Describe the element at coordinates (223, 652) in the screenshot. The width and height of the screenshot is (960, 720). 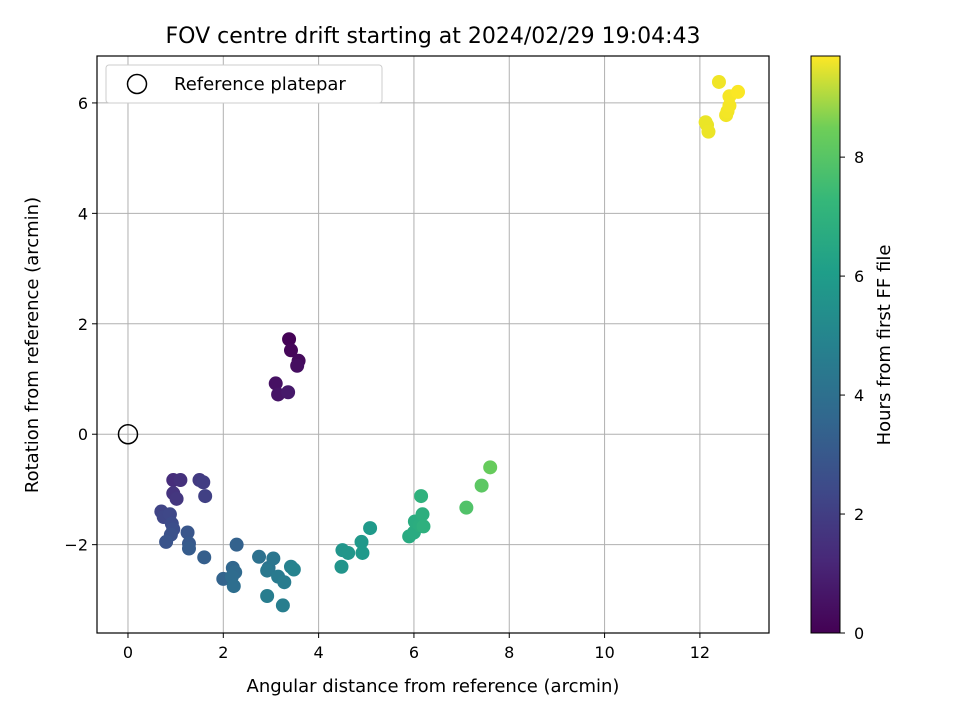
I see `x-tick-label: 2` at that location.